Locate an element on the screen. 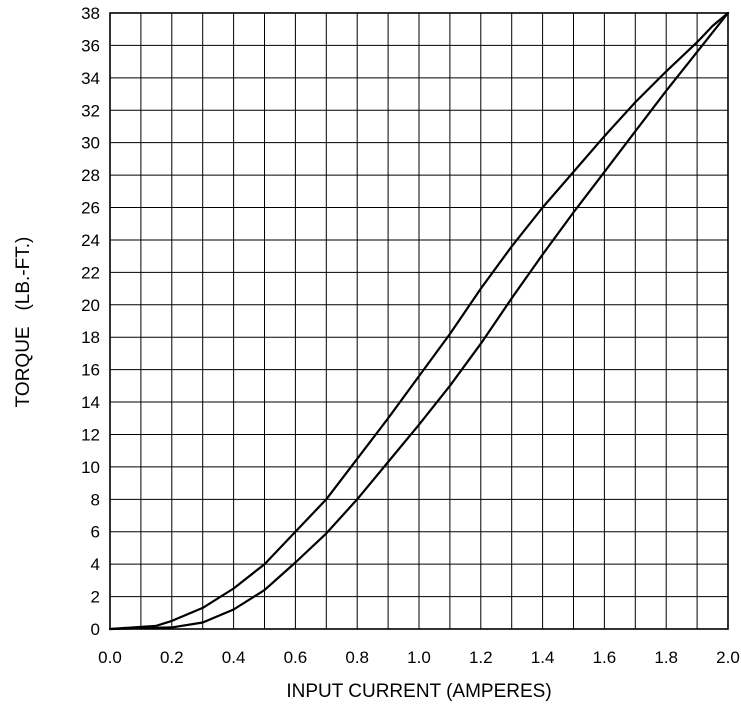  x-tick-label: 2.0 is located at coordinates (728, 657).